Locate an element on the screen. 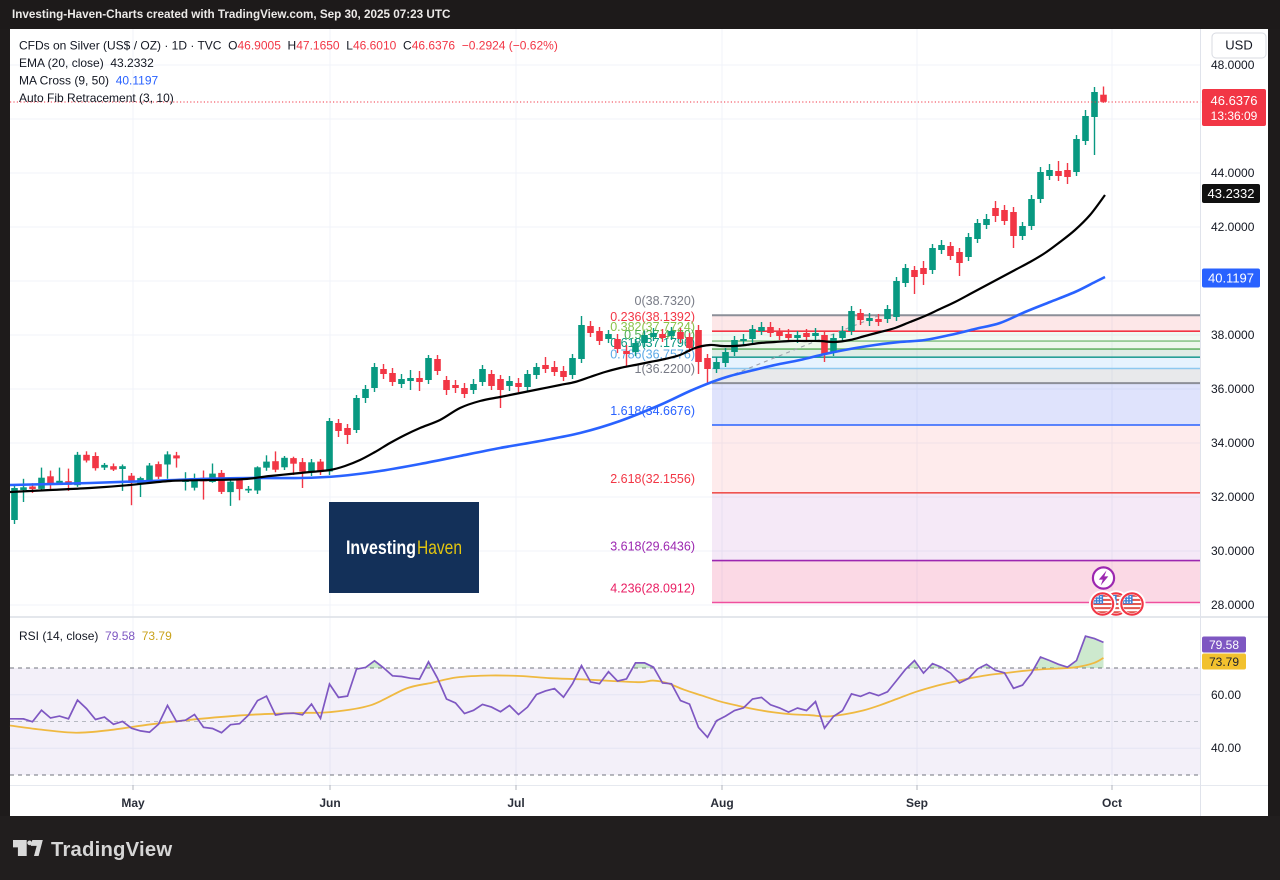  svg-text: USD is located at coordinates (1238, 45).